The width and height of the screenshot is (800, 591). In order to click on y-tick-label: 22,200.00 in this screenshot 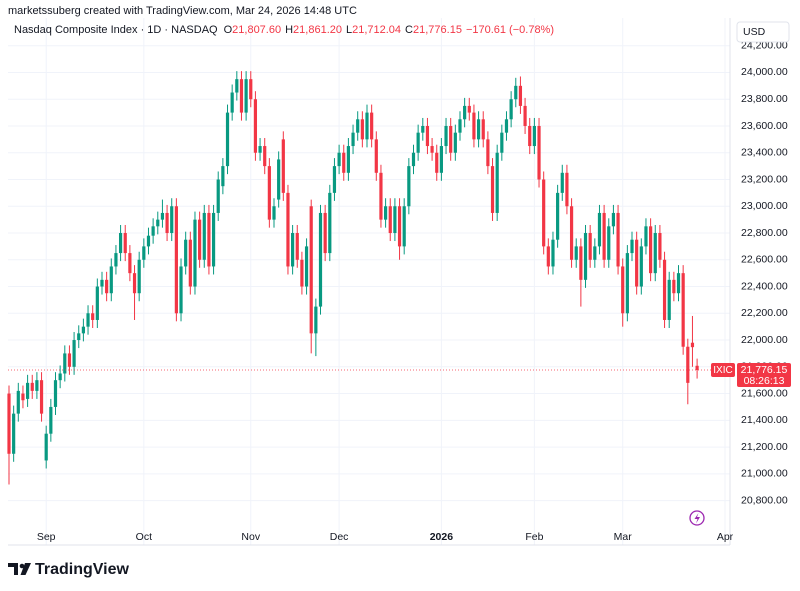, I will do `click(764, 313)`.